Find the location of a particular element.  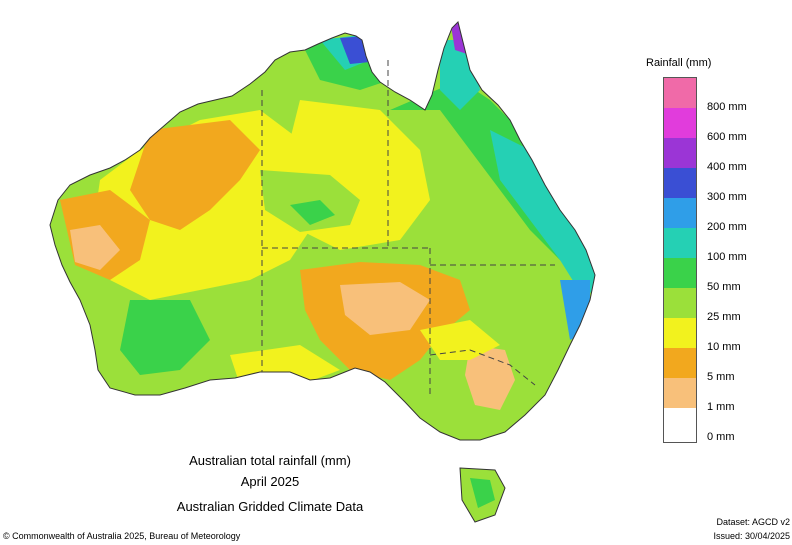

legend-label: 600 mm is located at coordinates (727, 137).